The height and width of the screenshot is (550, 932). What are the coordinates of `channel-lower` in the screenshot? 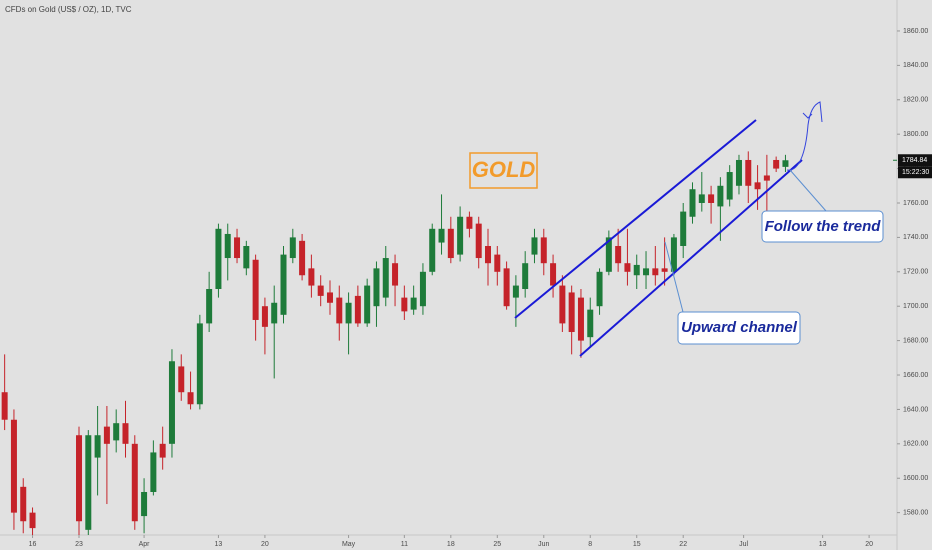 It's located at (691, 258).